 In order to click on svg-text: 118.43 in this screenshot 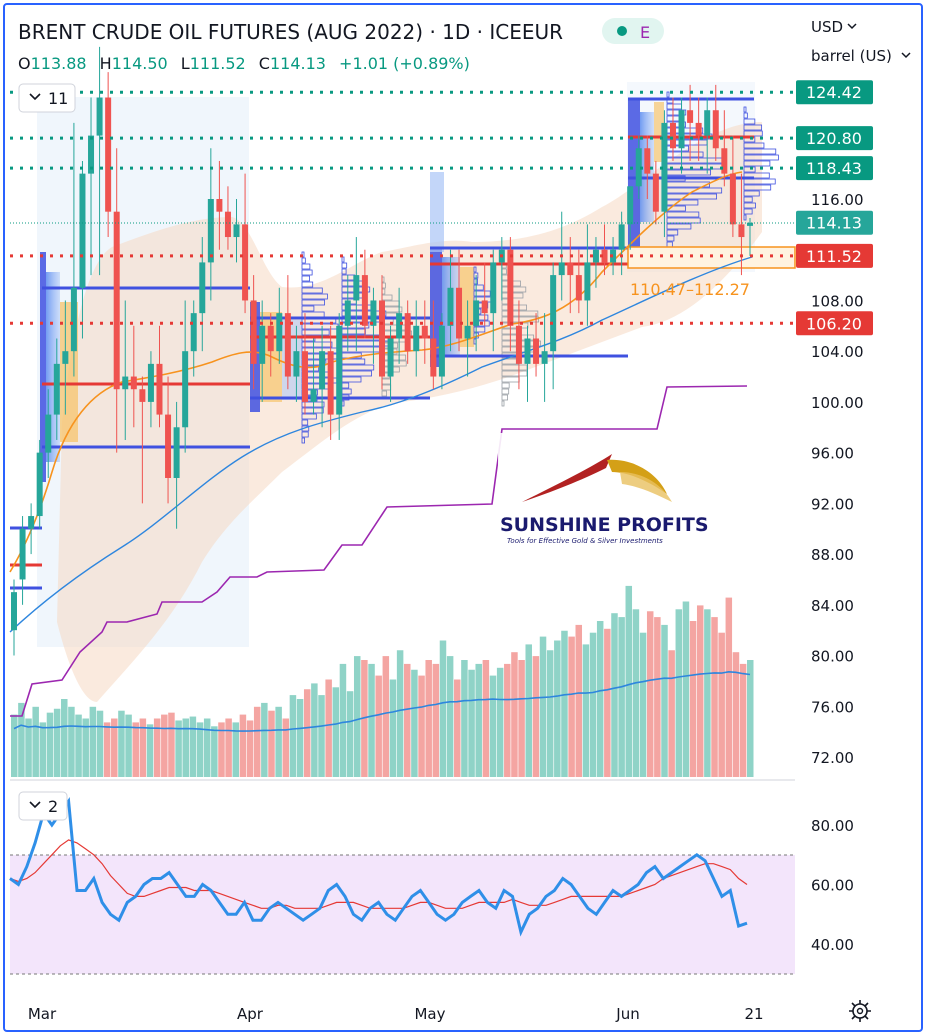, I will do `click(834, 168)`.